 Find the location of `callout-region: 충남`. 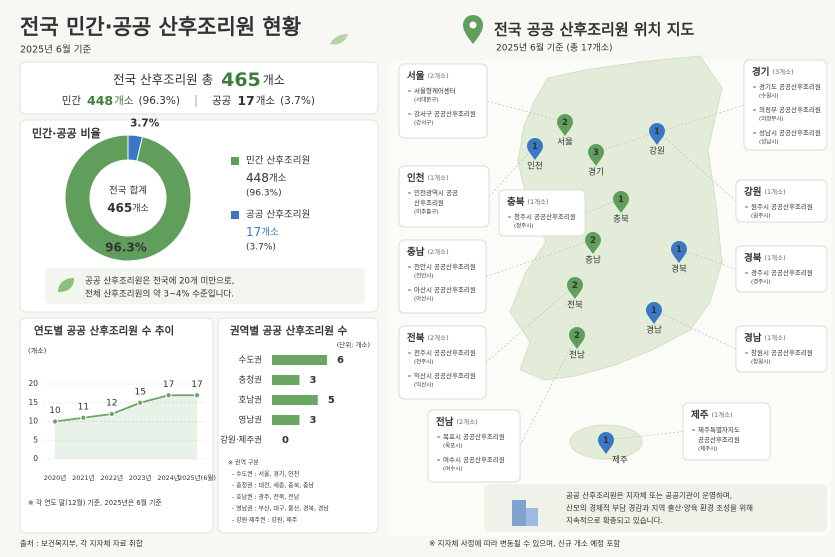

callout-region: 충남 is located at coordinates (416, 252).